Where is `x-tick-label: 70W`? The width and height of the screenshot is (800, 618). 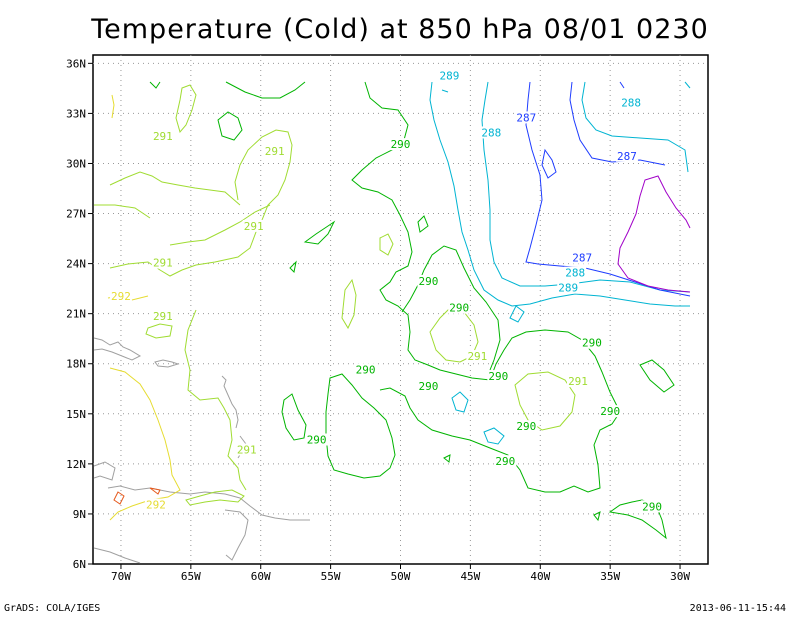 x-tick-label: 70W is located at coordinates (121, 576).